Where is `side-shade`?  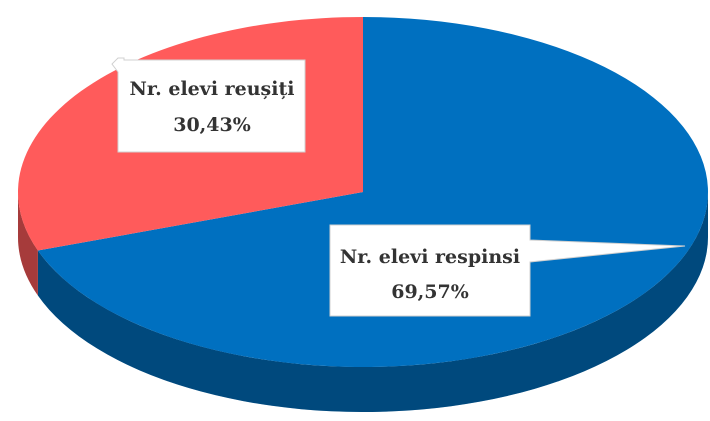
side-shade is located at coordinates (28, 244).